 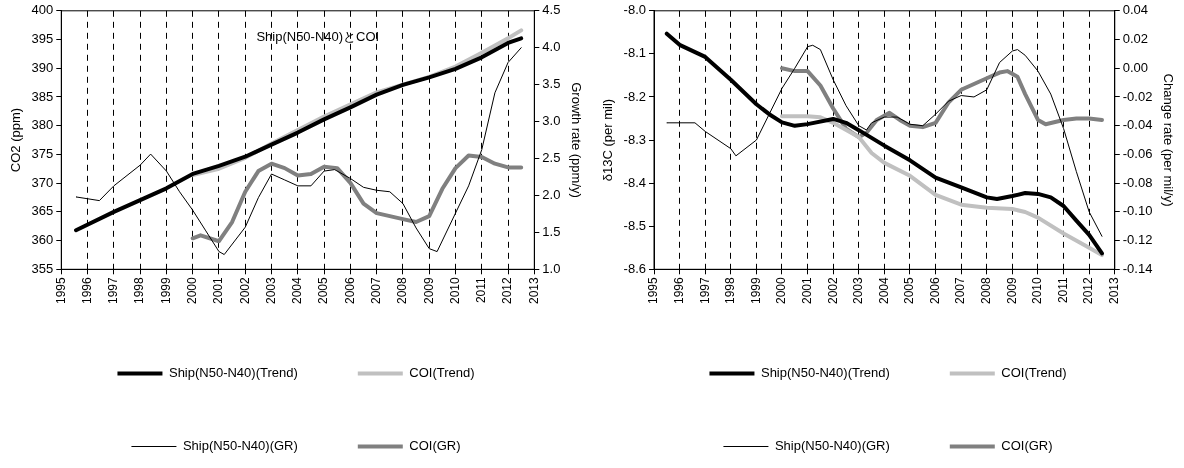 I want to click on y-tick-label: -8.6, so click(x=634, y=268).